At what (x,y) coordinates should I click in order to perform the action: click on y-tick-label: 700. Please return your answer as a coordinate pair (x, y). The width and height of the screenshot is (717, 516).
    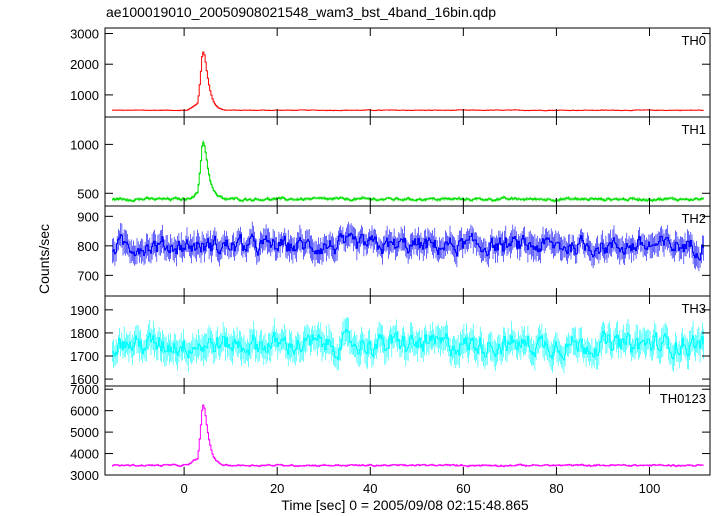
    Looking at the image, I should click on (88, 275).